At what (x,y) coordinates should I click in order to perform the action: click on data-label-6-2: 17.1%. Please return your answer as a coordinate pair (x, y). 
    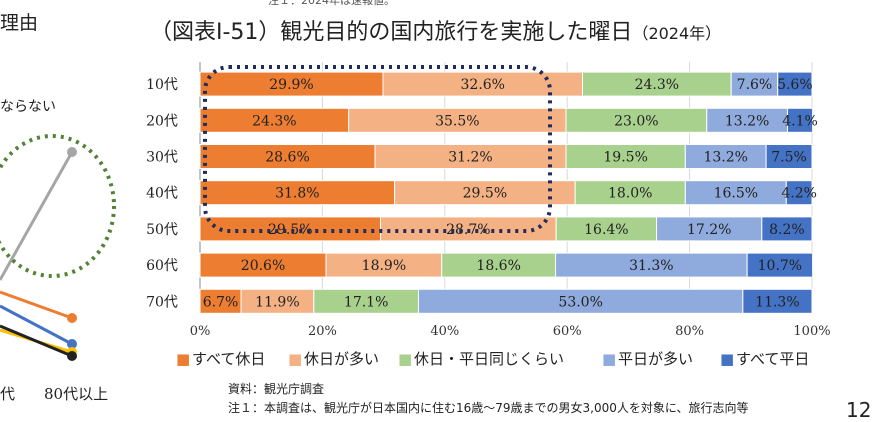
    Looking at the image, I should click on (366, 302).